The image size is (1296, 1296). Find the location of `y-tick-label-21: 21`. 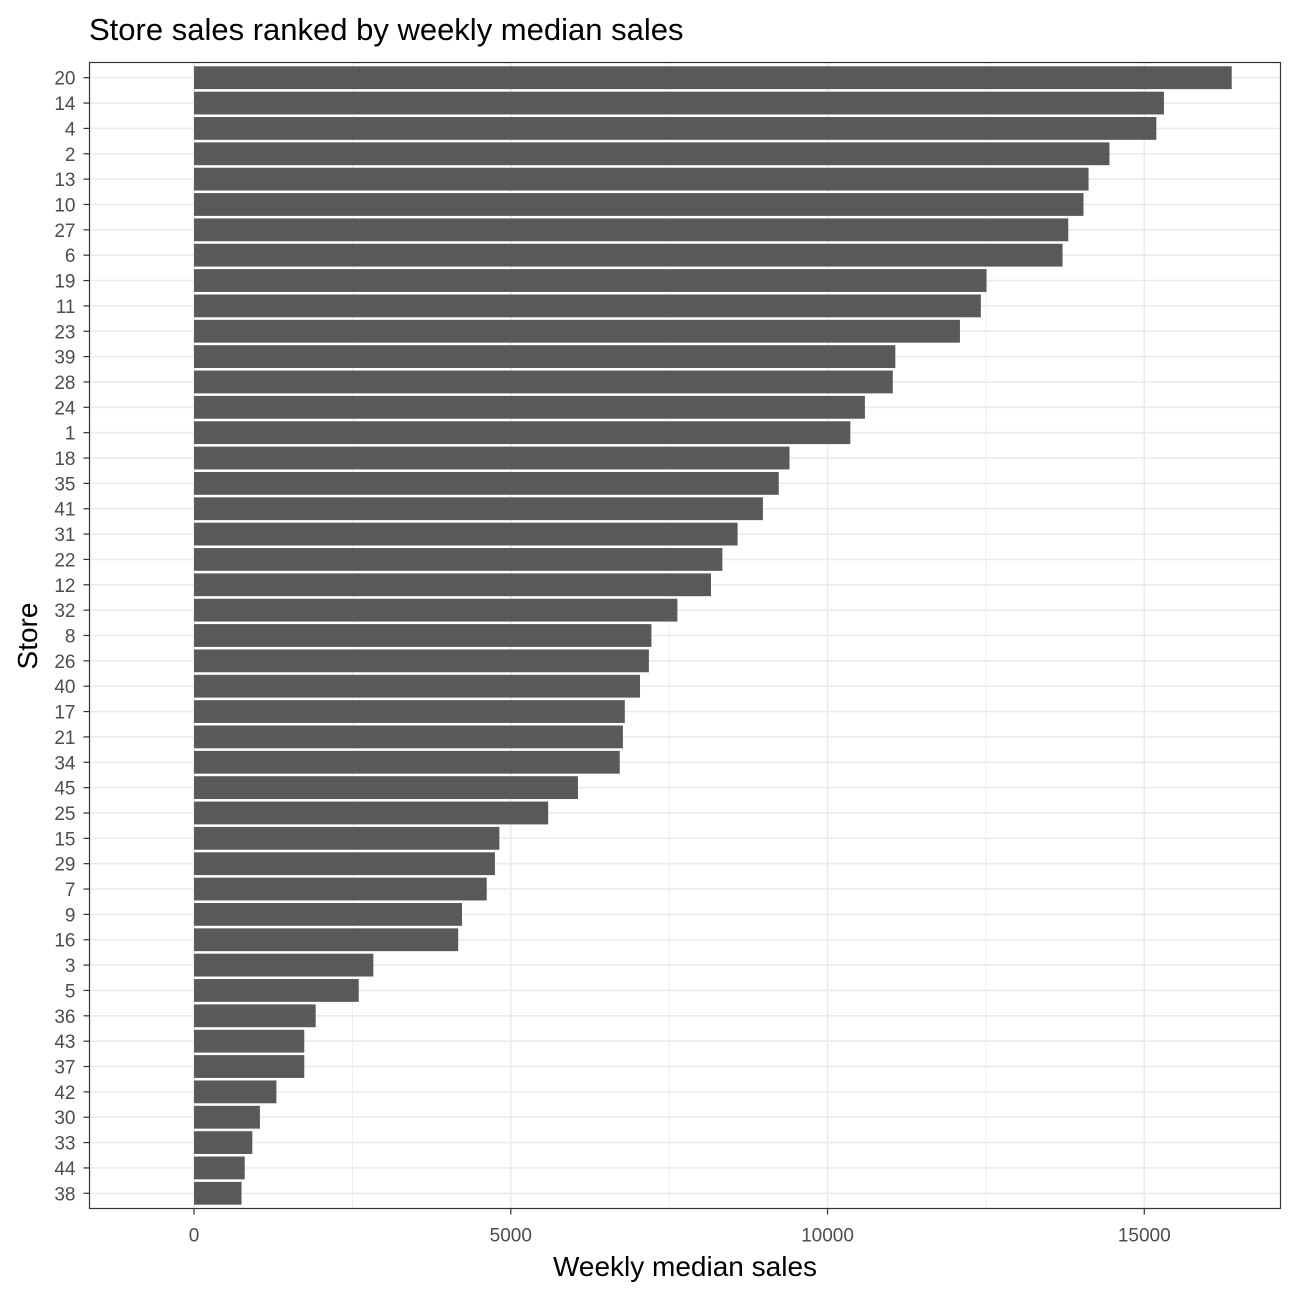

y-tick-label-21: 21 is located at coordinates (64, 738).